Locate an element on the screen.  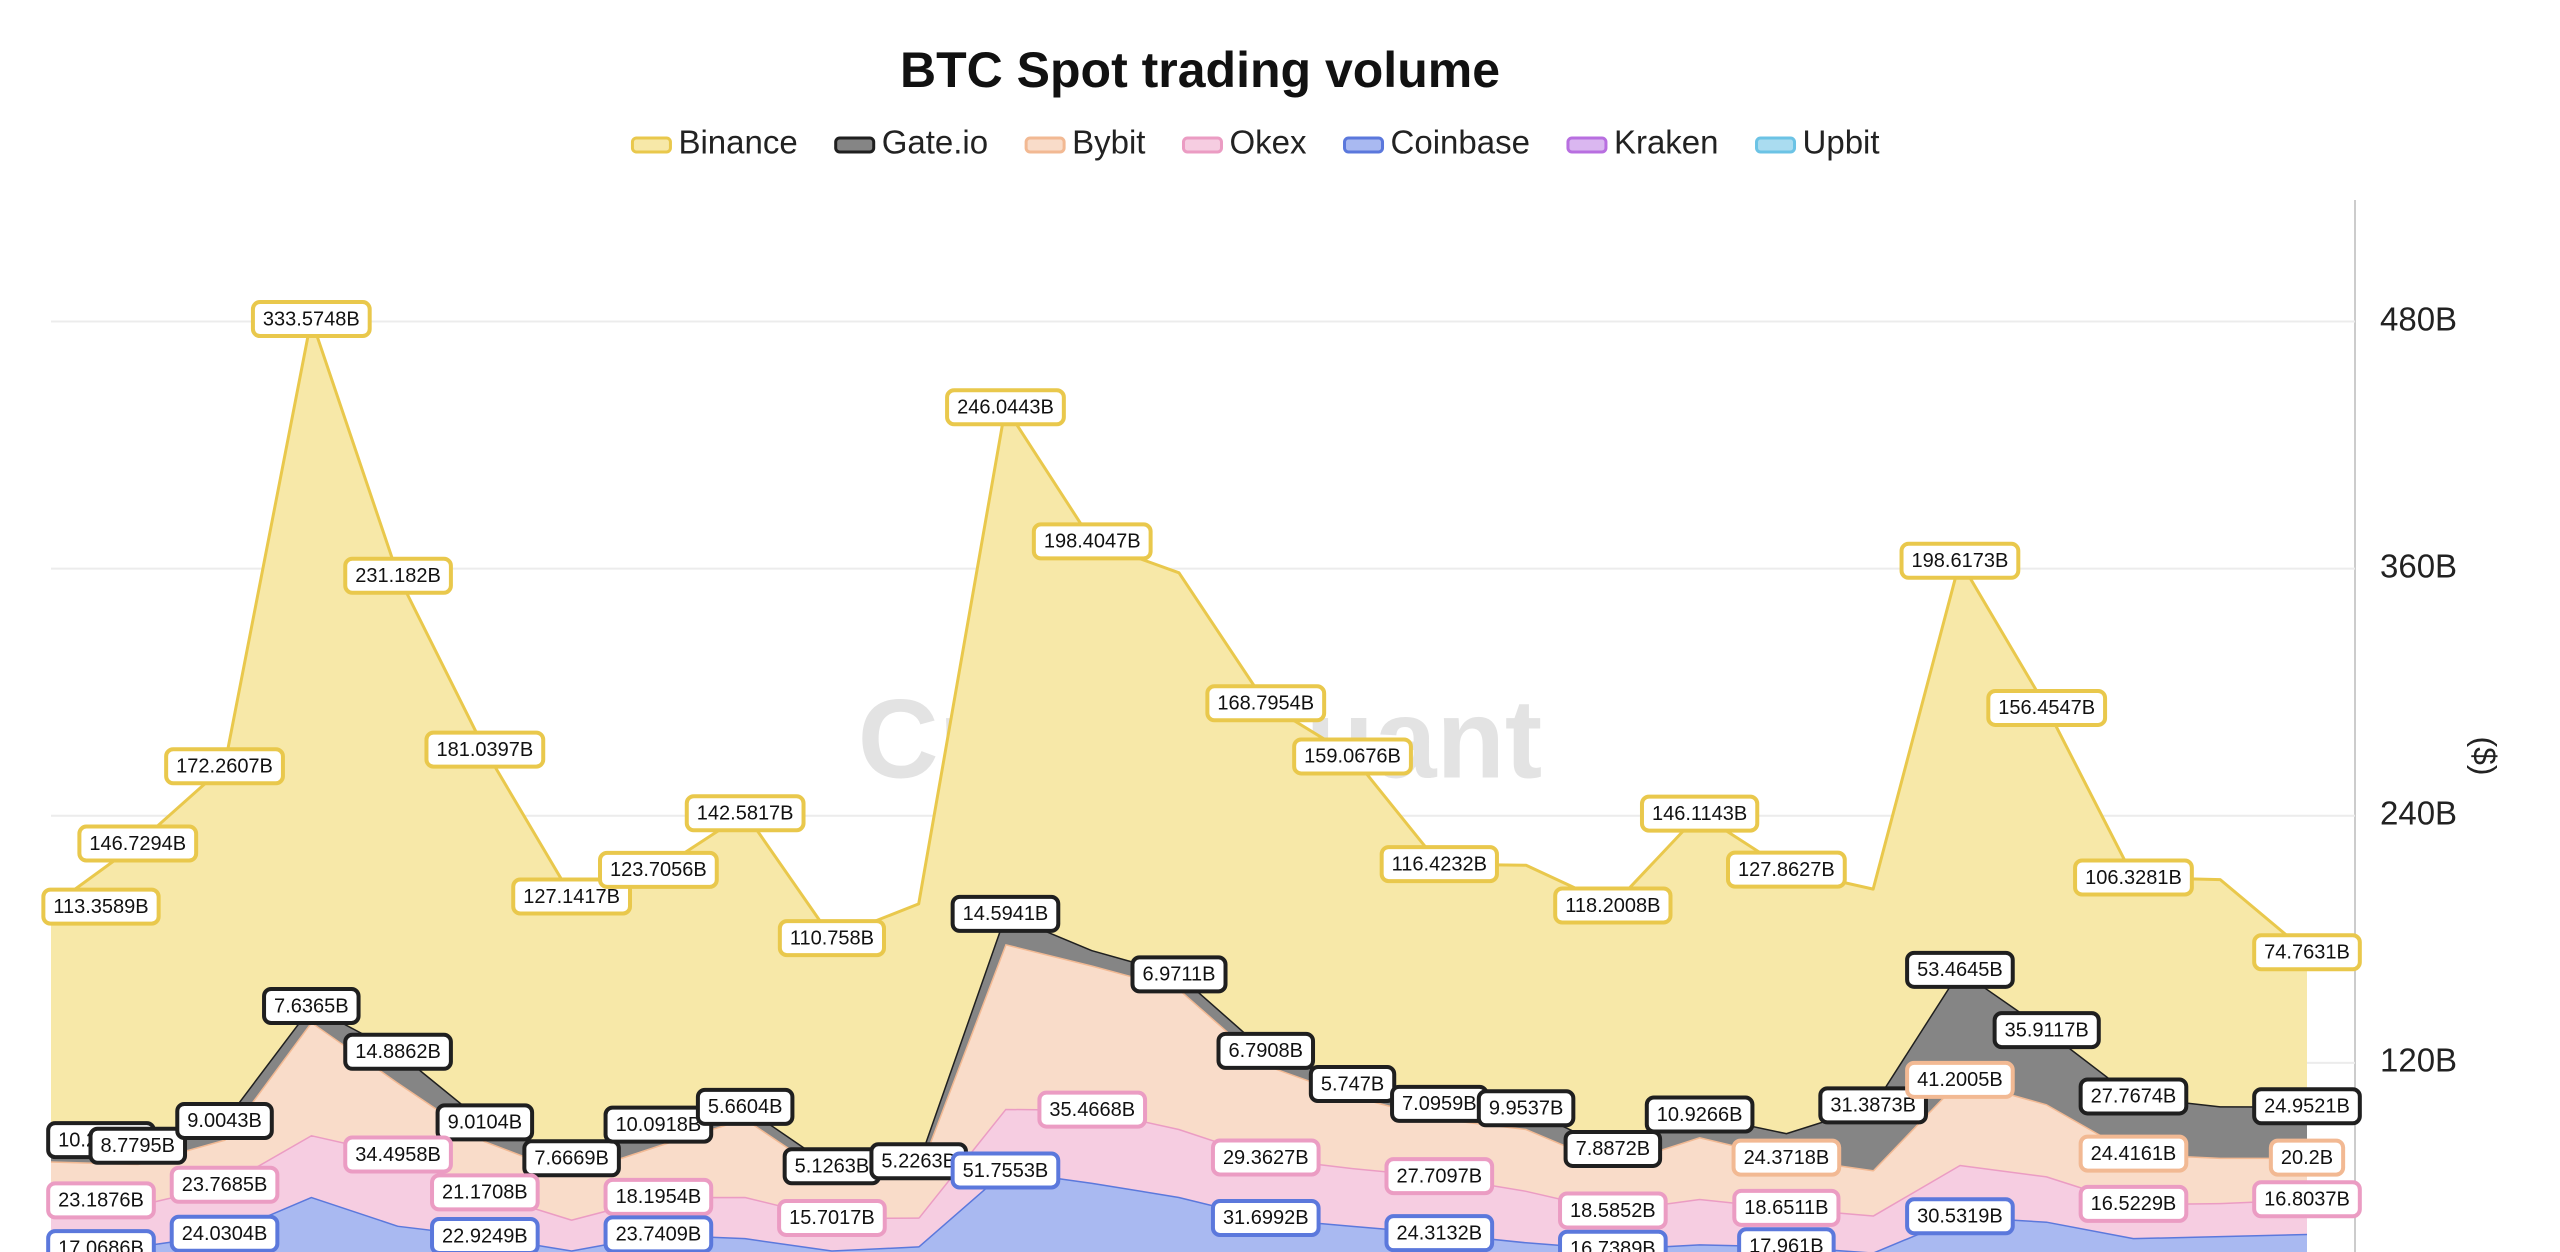
data-label-text: 23.7685B is located at coordinates (225, 1185).